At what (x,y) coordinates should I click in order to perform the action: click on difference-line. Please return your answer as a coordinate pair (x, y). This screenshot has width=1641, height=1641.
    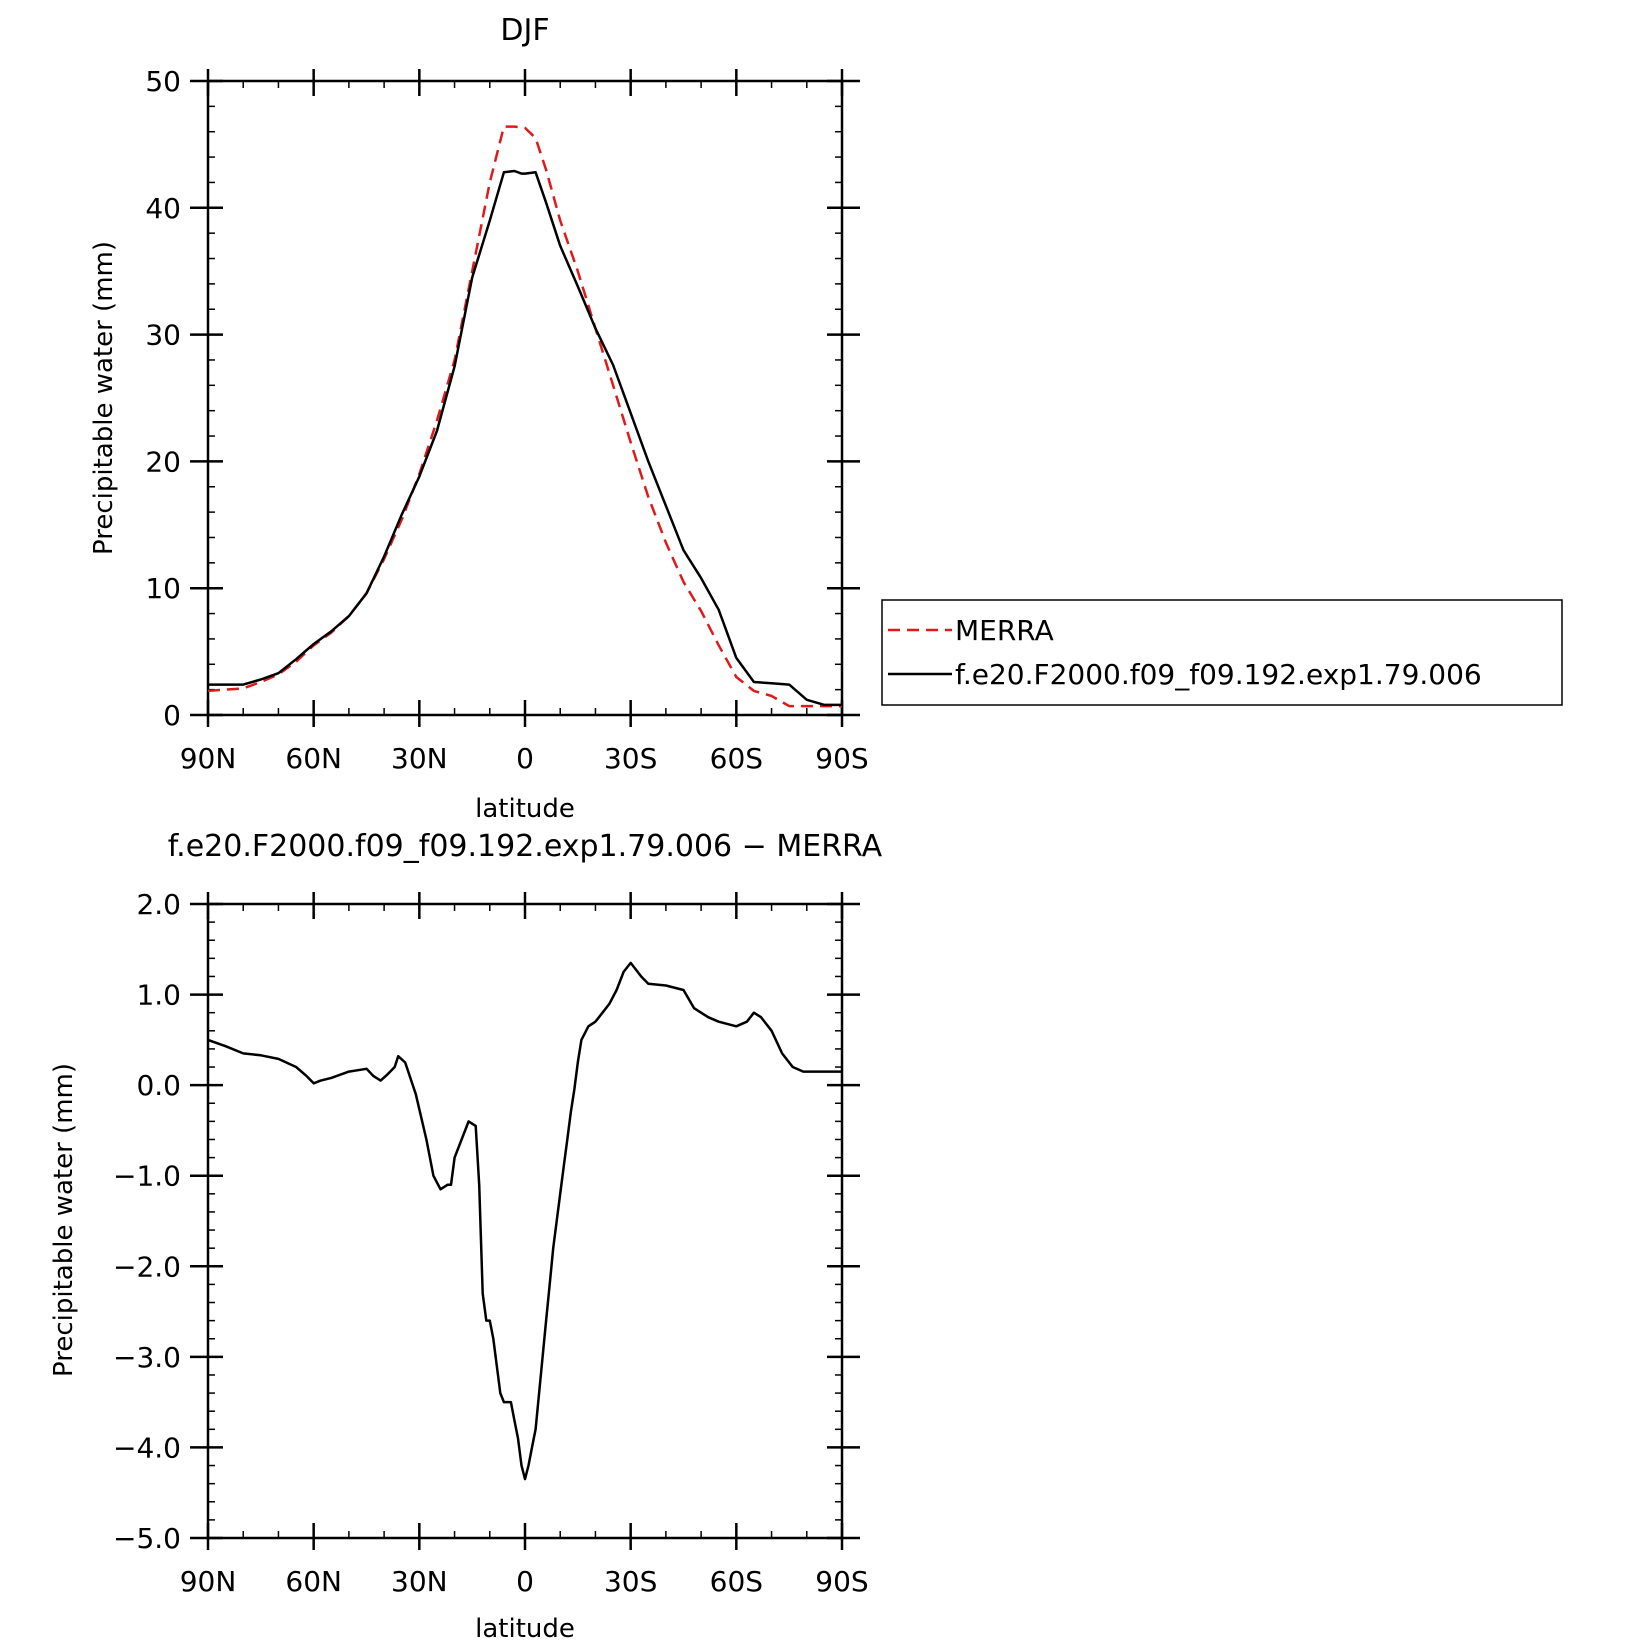
    Looking at the image, I should click on (524, 1221).